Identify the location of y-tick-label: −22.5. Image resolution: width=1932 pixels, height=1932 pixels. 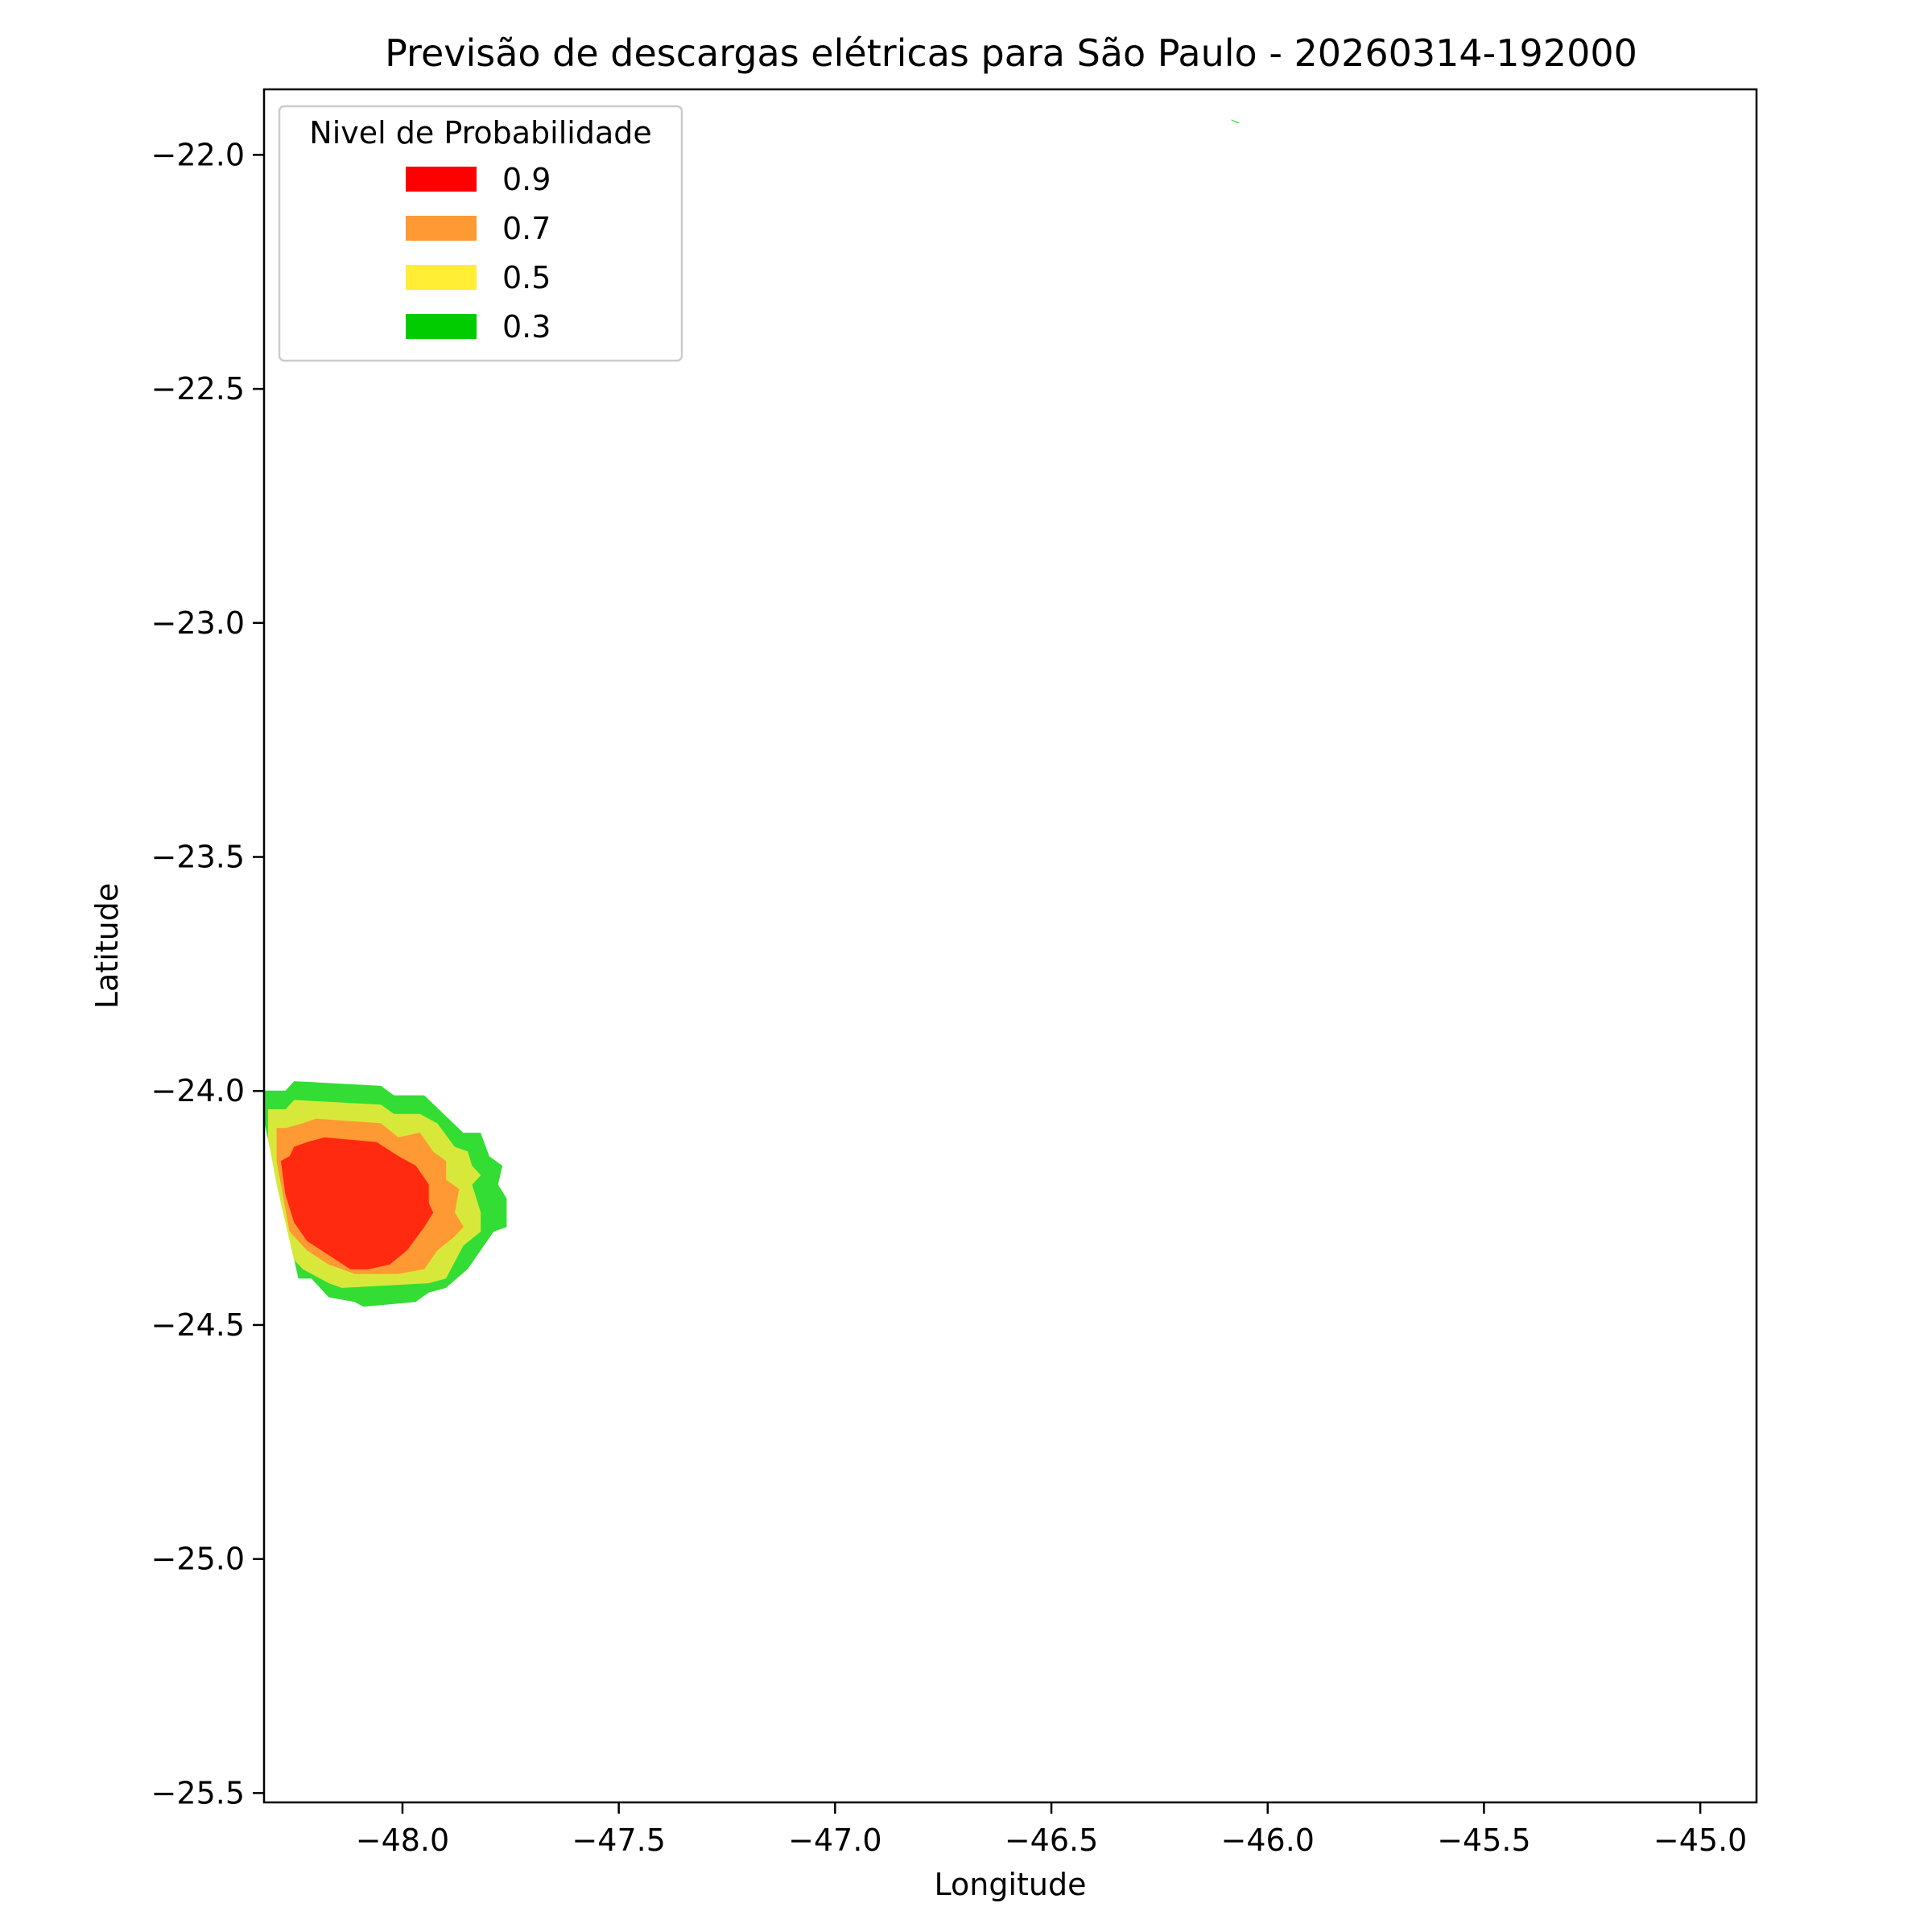
(198, 389).